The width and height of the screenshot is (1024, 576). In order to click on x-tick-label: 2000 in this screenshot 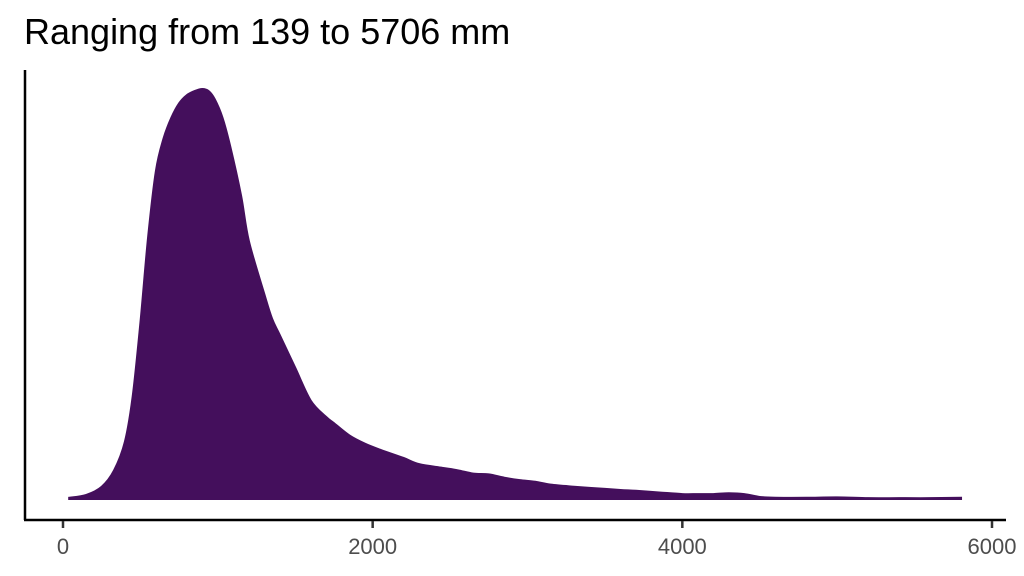, I will do `click(372, 546)`.